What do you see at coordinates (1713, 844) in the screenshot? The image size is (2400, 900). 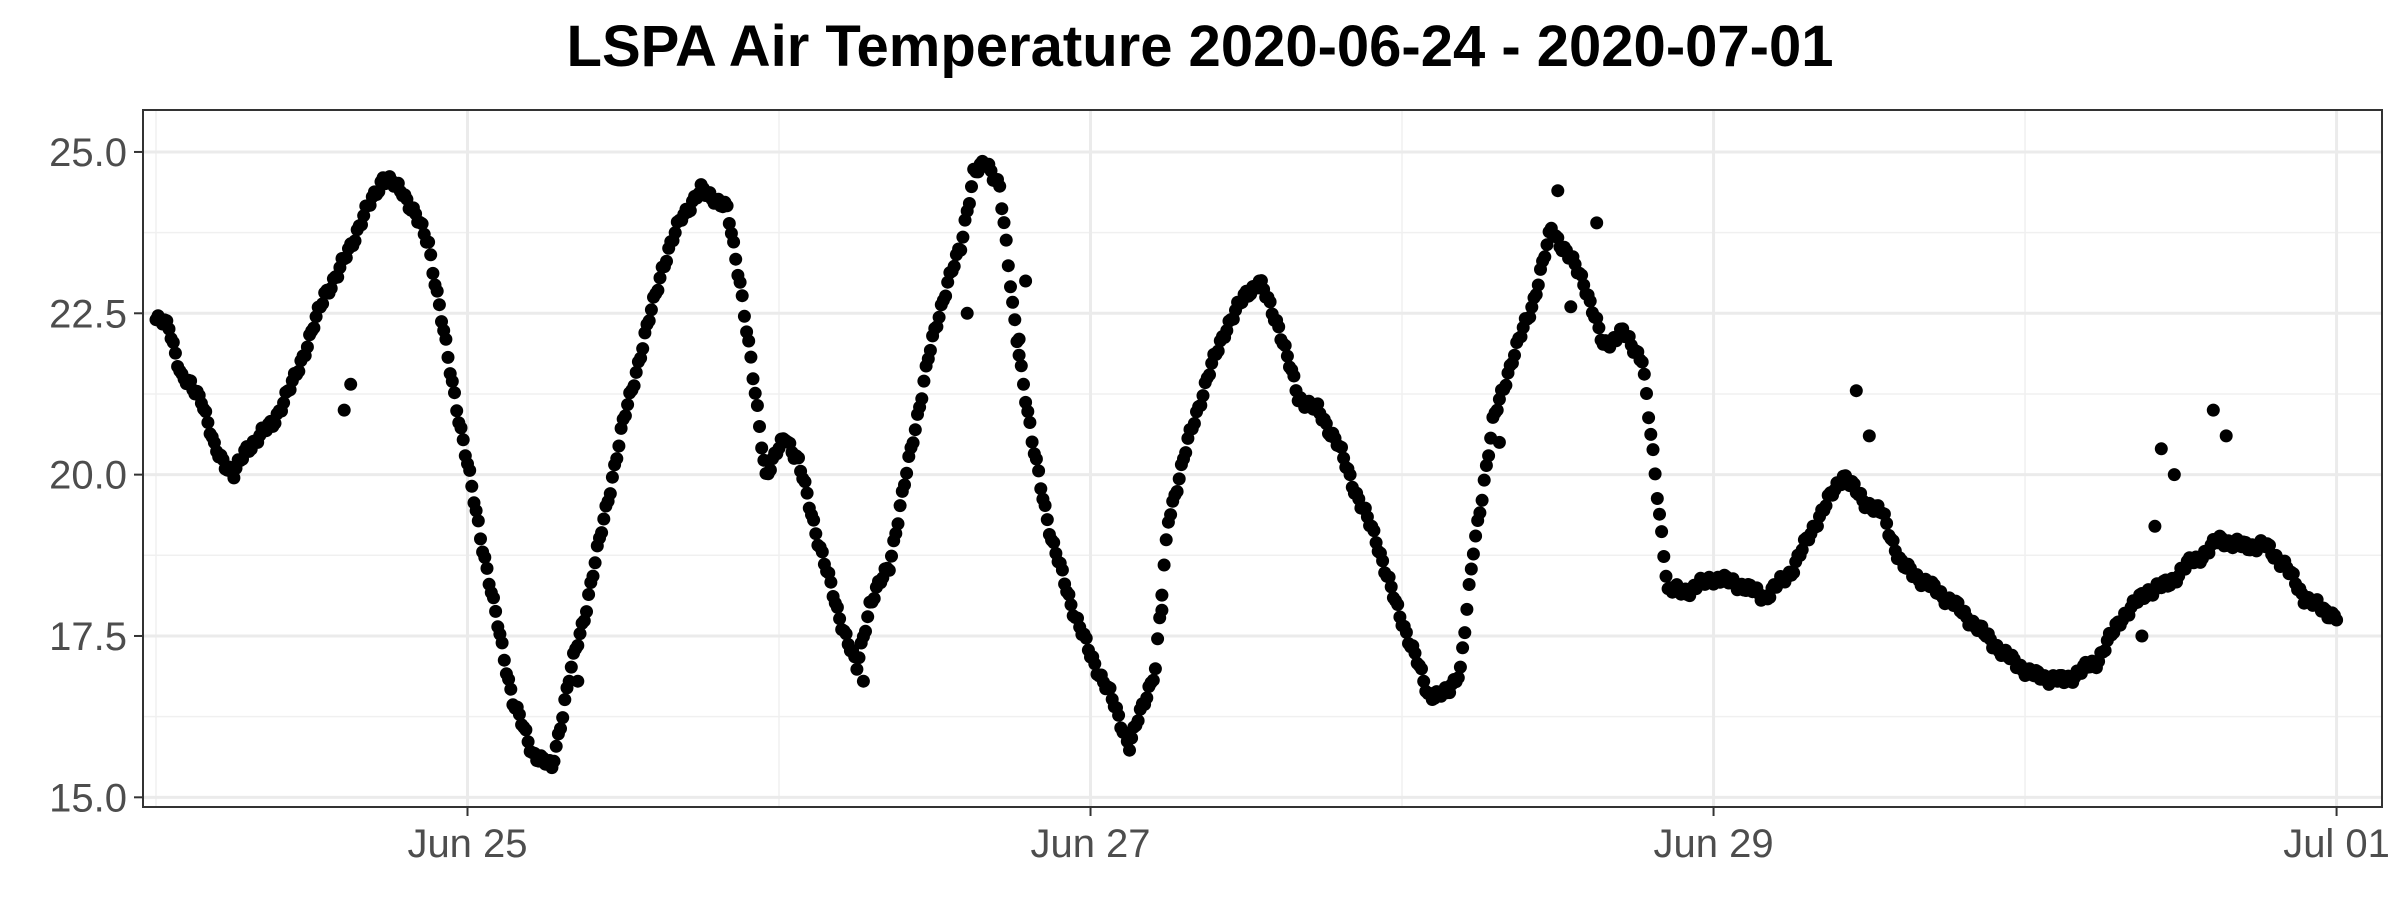 I see `x-tick-label: Jun 29` at bounding box center [1713, 844].